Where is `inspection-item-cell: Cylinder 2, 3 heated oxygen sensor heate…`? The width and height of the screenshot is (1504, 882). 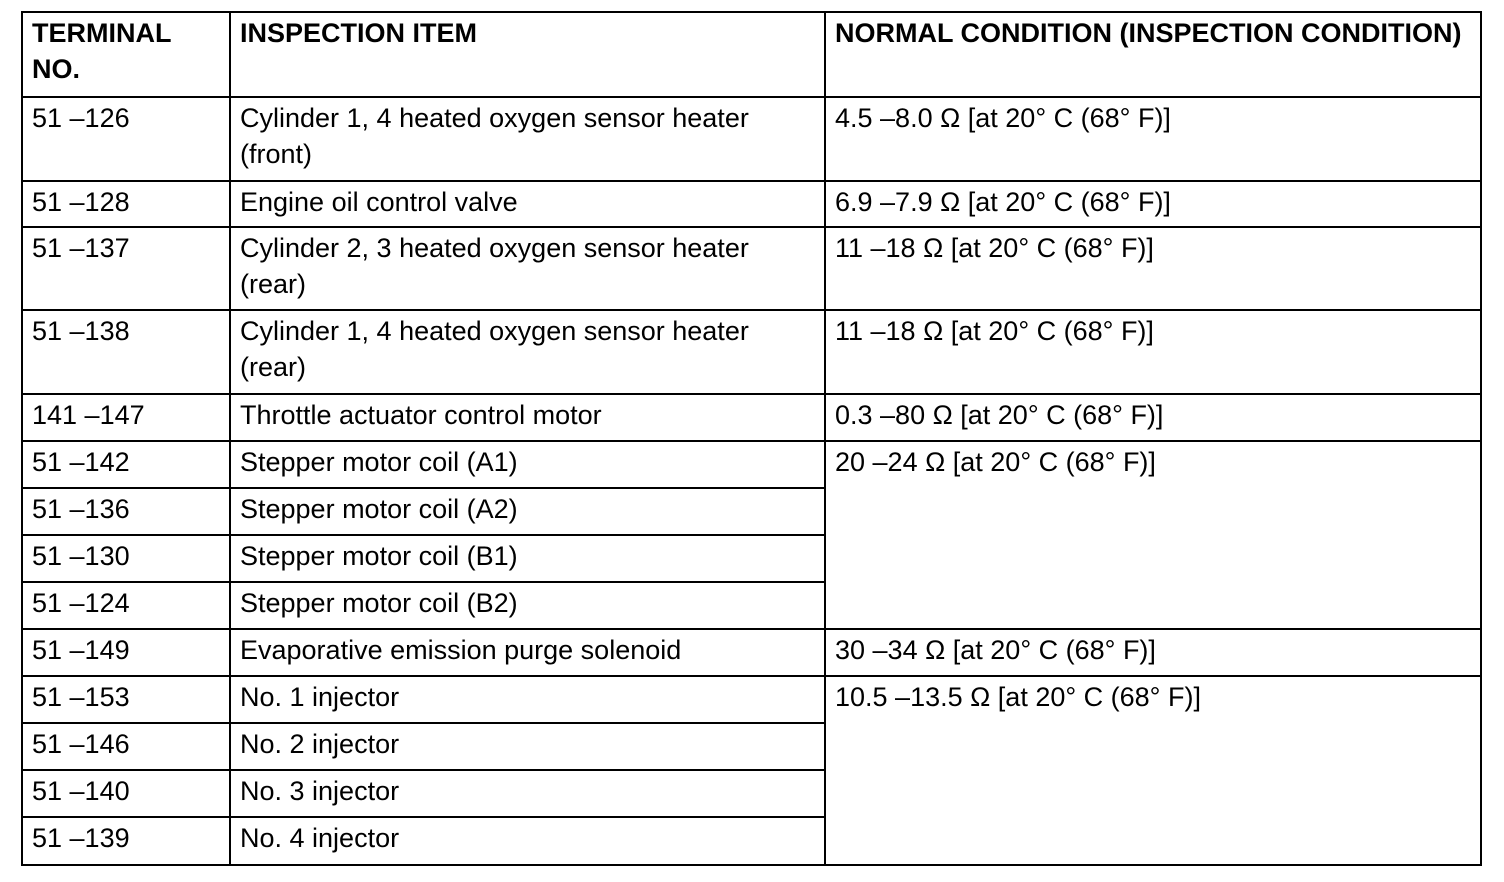
inspection-item-cell: Cylinder 2, 3 heated oxygen sensor heate… is located at coordinates (527, 268).